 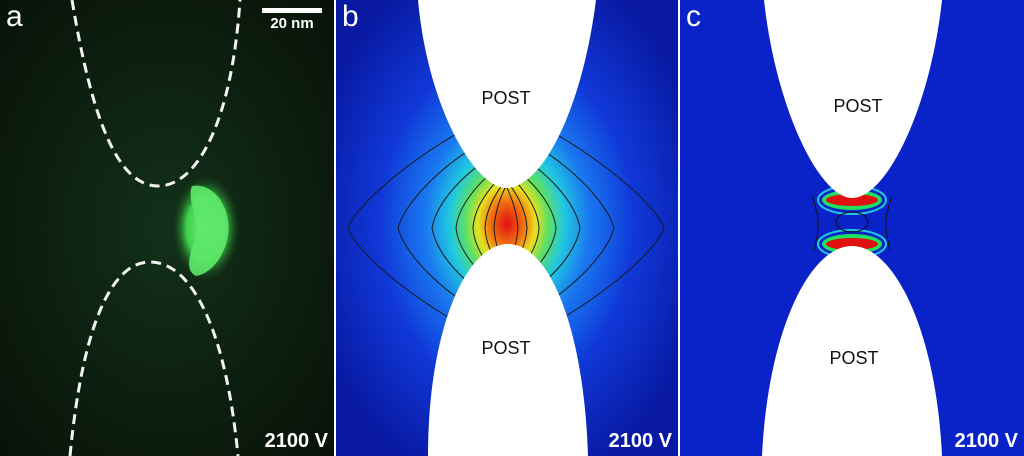 What do you see at coordinates (693, 16) in the screenshot?
I see `panel-c-letter: c` at bounding box center [693, 16].